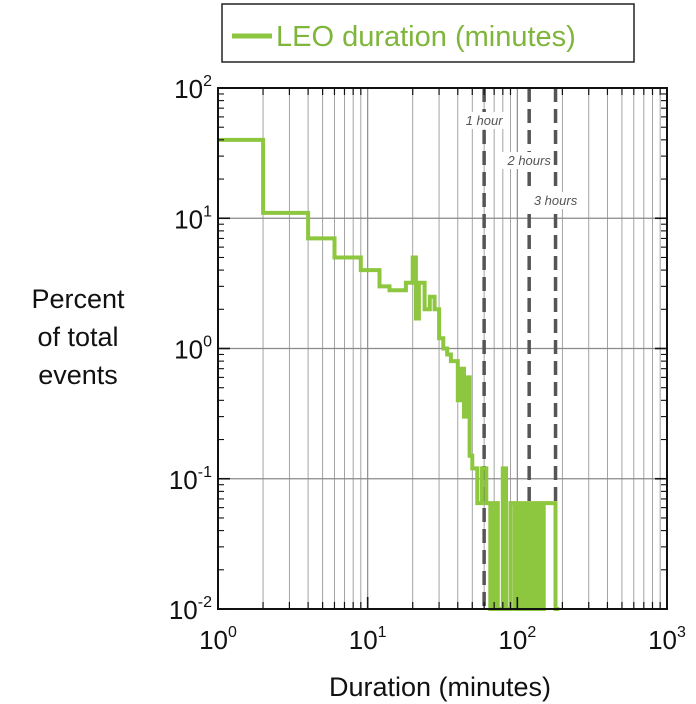 Image resolution: width=696 pixels, height=704 pixels. What do you see at coordinates (517, 639) in the screenshot?
I see `x-tick-label: 10²` at bounding box center [517, 639].